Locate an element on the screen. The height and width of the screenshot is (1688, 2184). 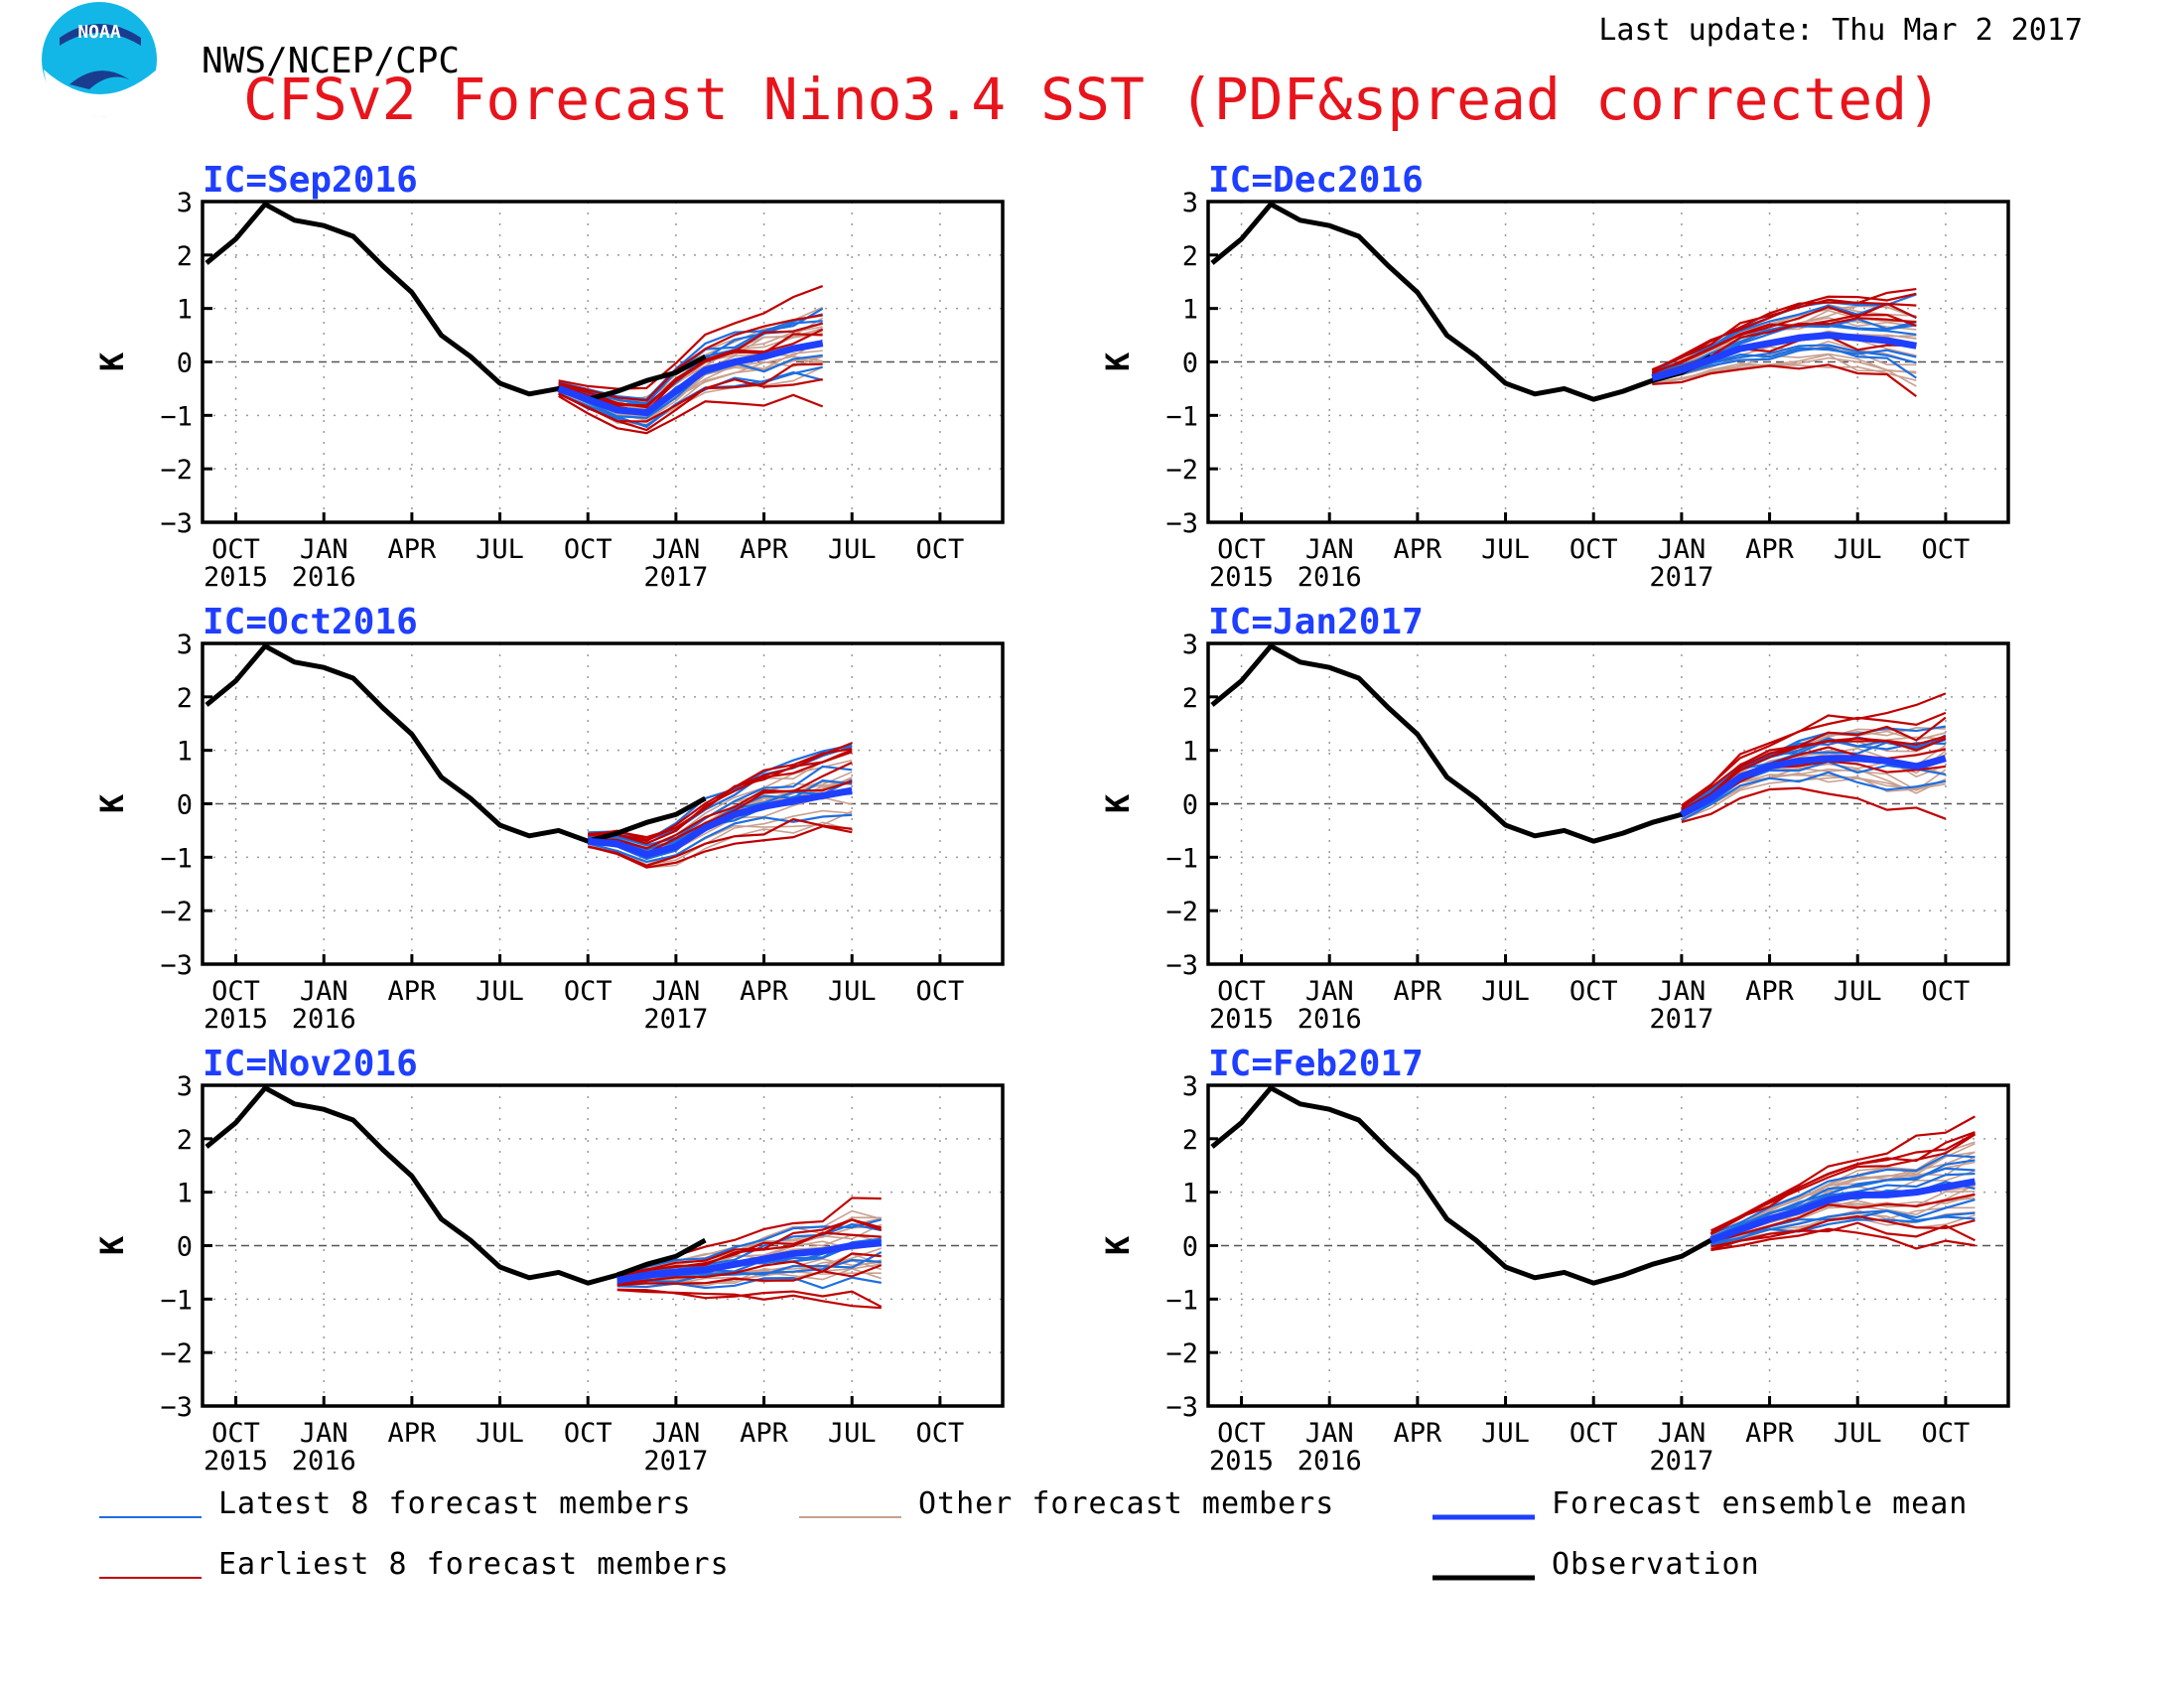
x-year-label: 2017 is located at coordinates (1681, 577).